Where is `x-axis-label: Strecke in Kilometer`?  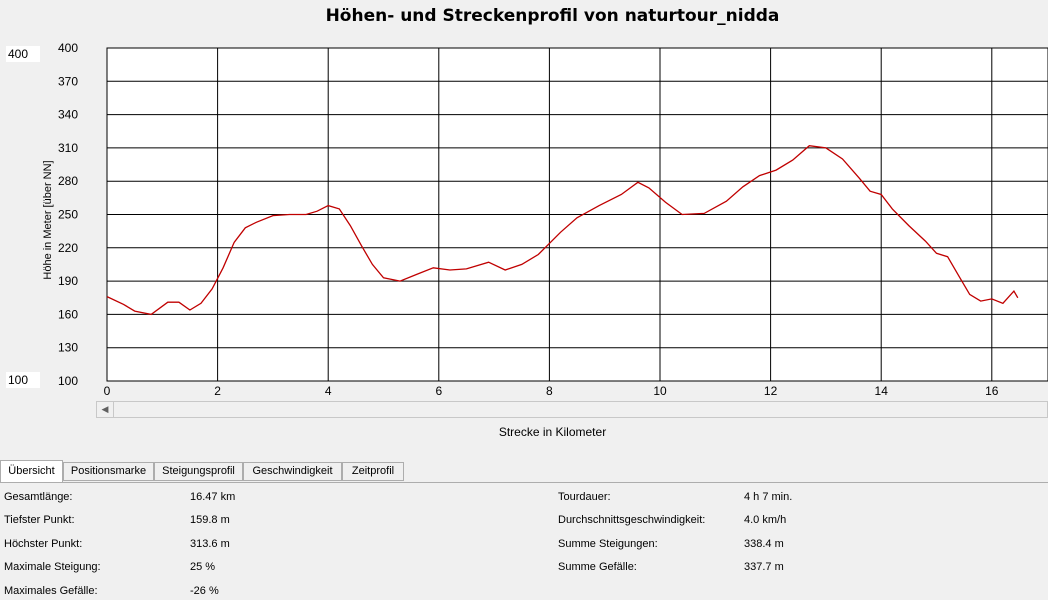 x-axis-label: Strecke in Kilometer is located at coordinates (552, 432).